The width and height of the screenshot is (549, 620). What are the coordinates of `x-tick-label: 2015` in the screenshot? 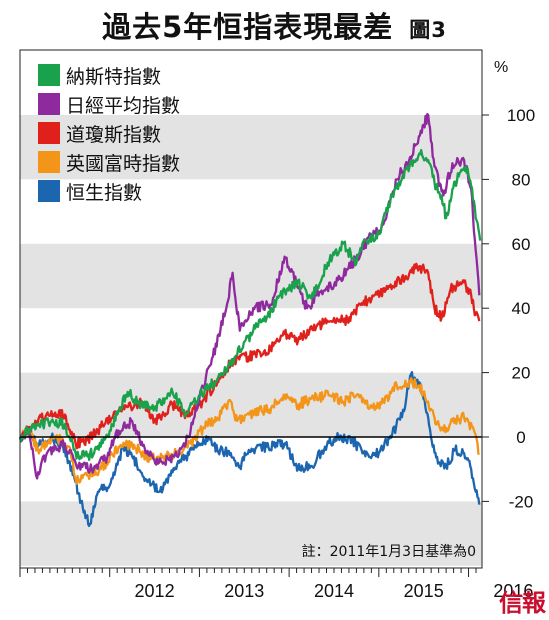 It's located at (424, 591).